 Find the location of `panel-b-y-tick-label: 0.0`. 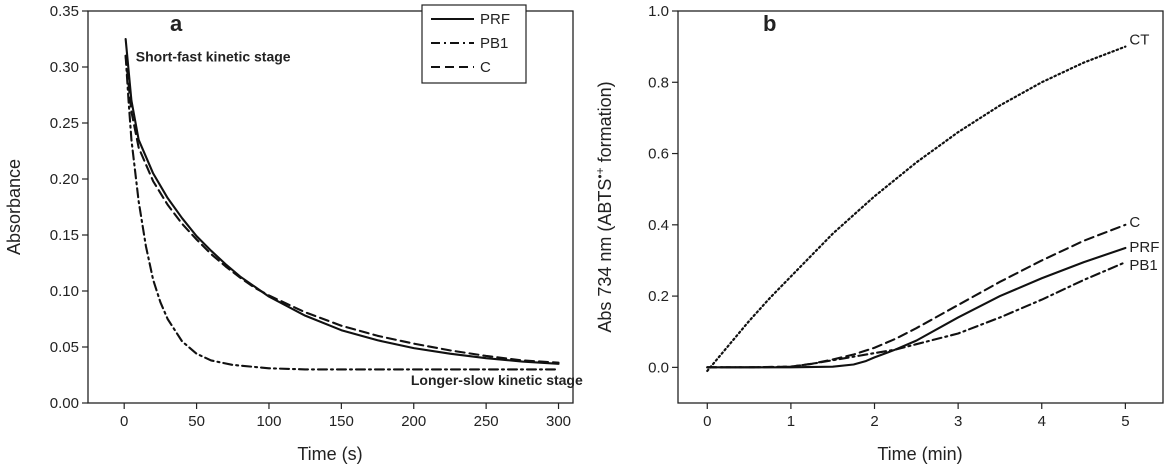

panel-b-y-tick-label: 0.0 is located at coordinates (658, 367).